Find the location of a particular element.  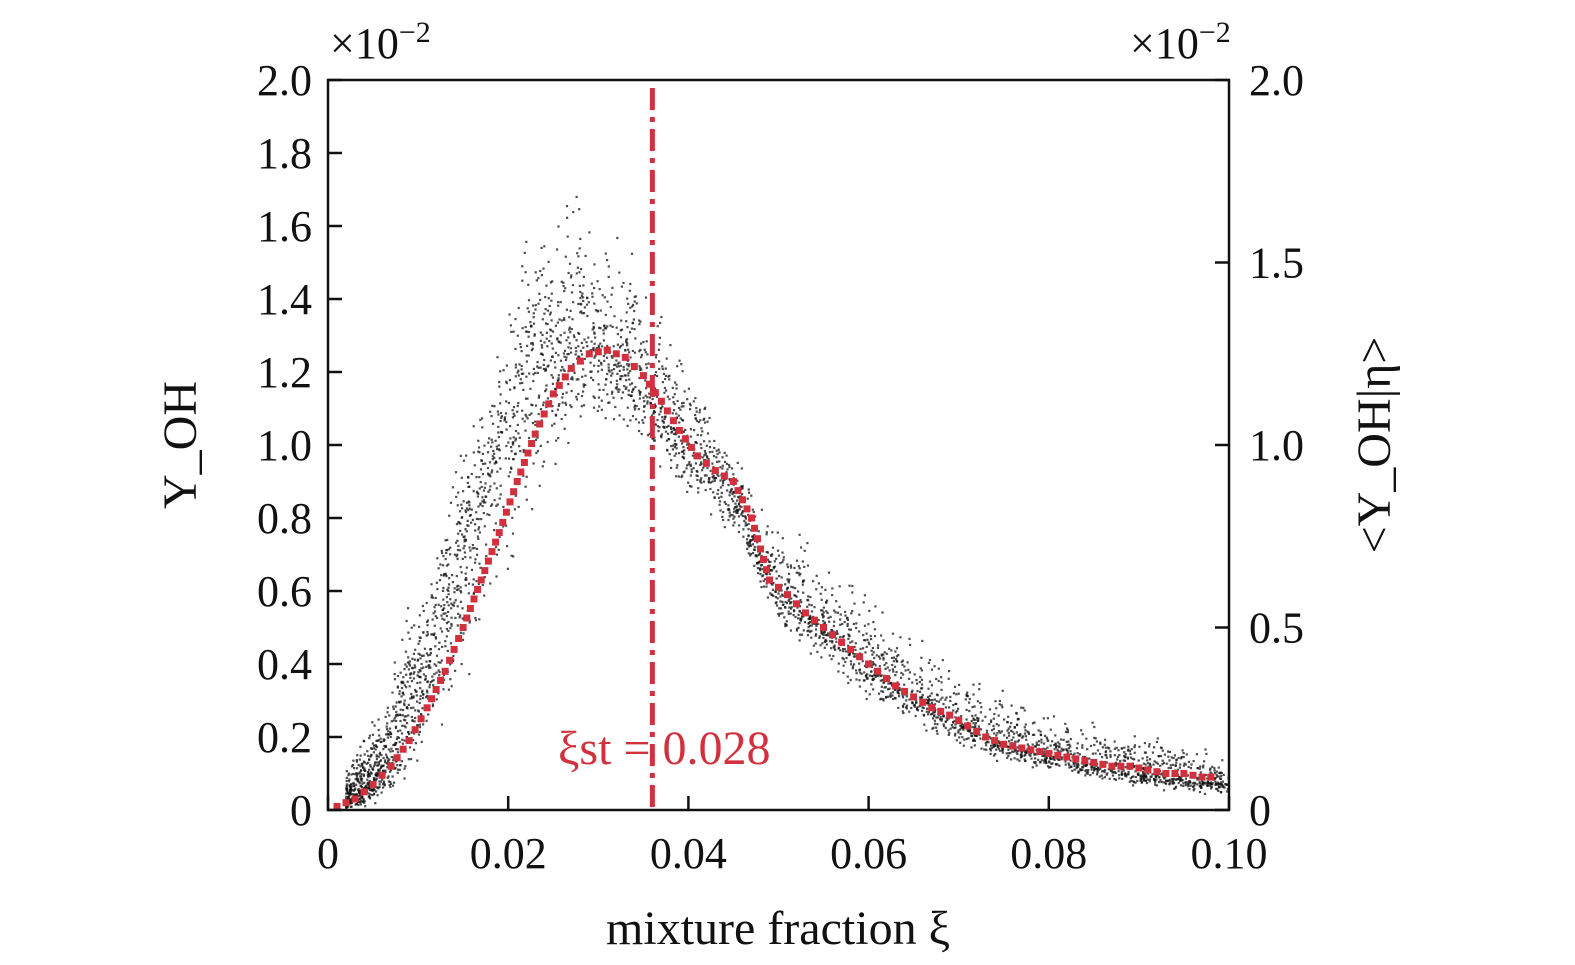

y-axis-left-ticks: 00.20.40.60.81.01.21.41.61.82.0 is located at coordinates (299, 445).